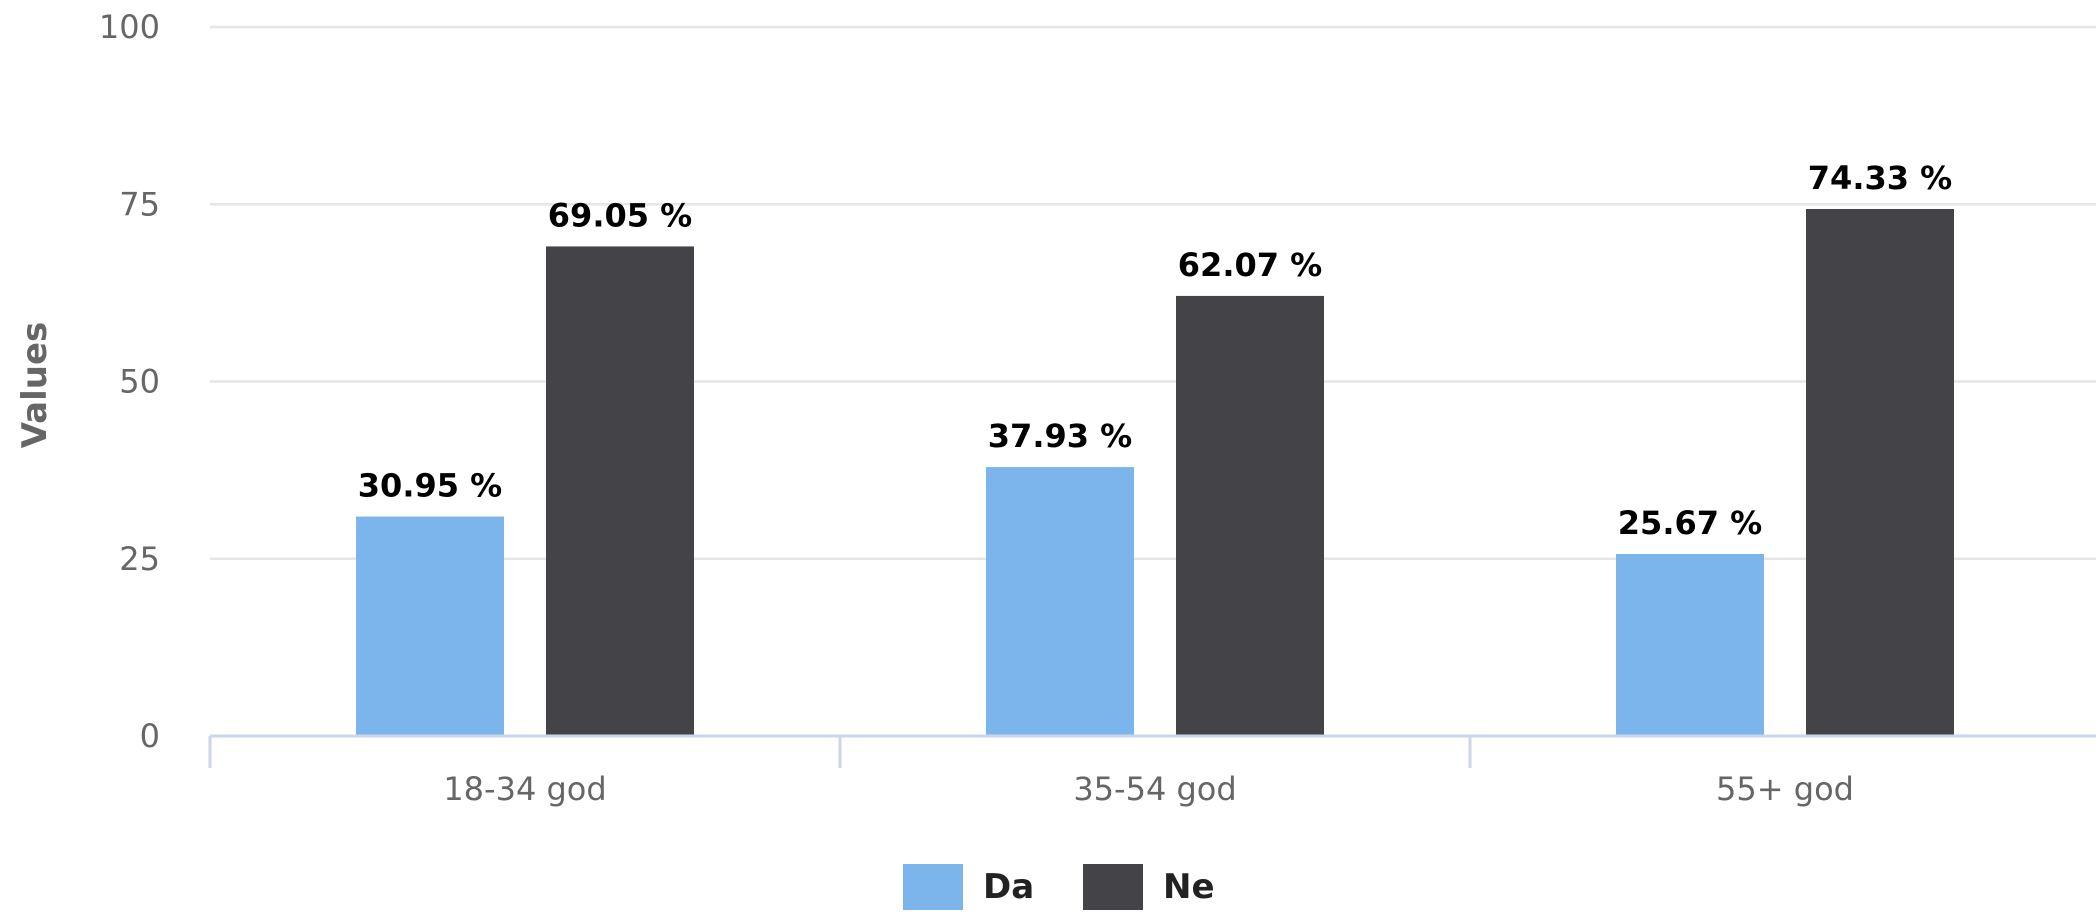 The width and height of the screenshot is (2096, 922). What do you see at coordinates (933, 887) in the screenshot?
I see `legend-swatch-da` at bounding box center [933, 887].